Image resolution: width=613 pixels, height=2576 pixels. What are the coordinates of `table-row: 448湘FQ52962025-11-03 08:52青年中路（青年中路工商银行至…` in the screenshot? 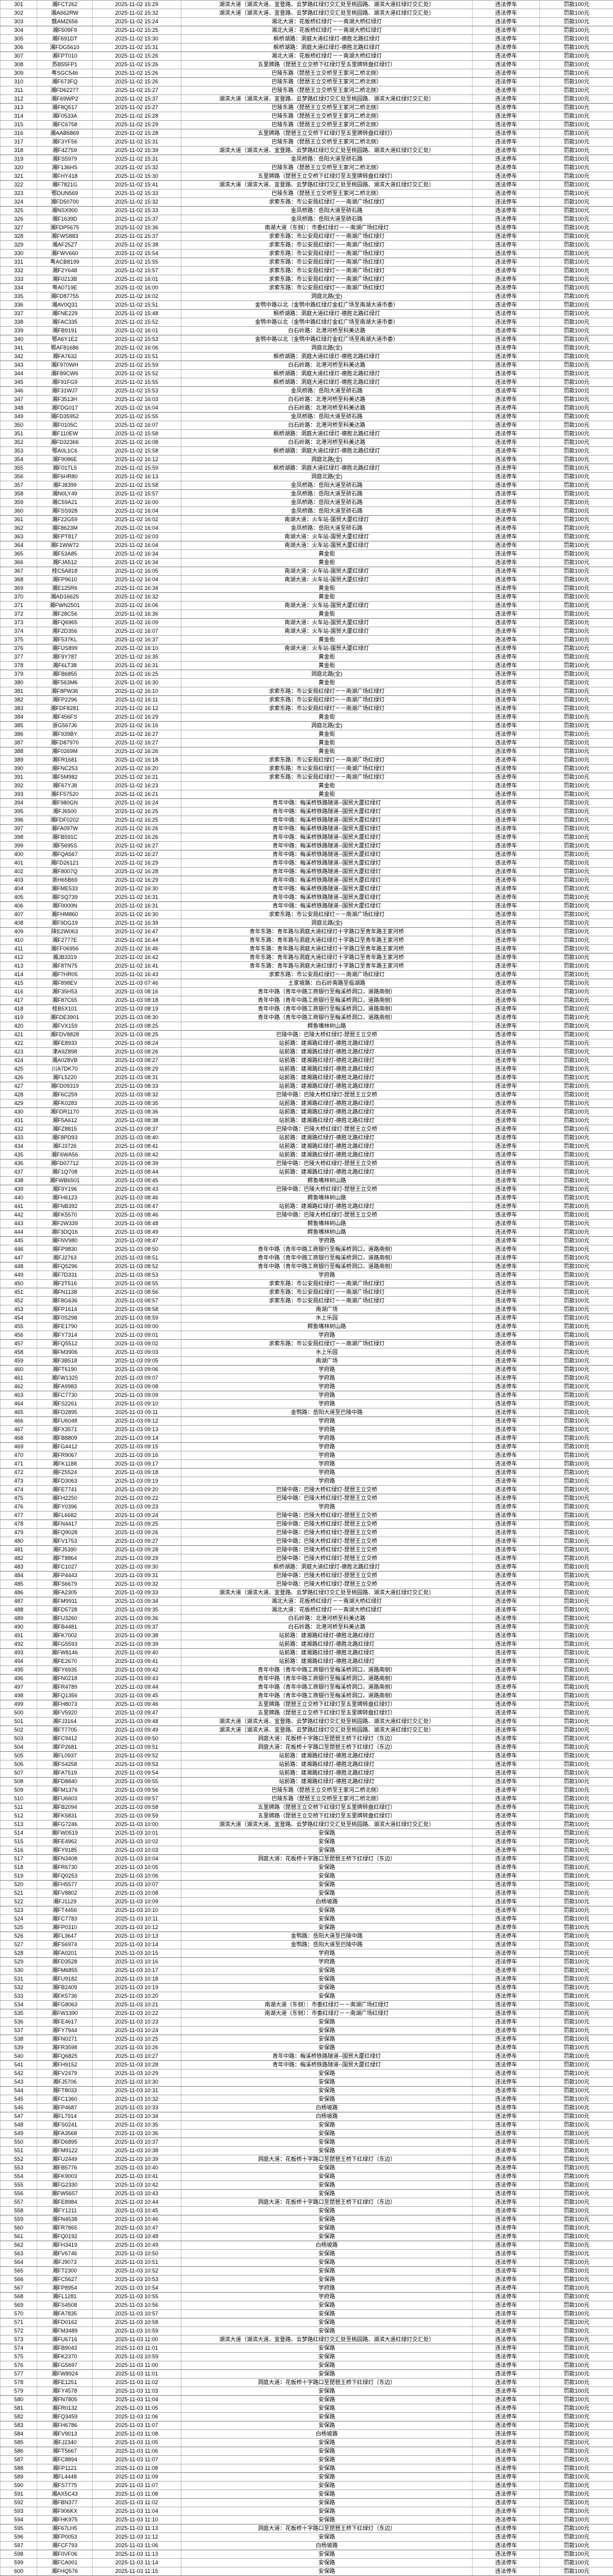 It's located at (307, 1267).